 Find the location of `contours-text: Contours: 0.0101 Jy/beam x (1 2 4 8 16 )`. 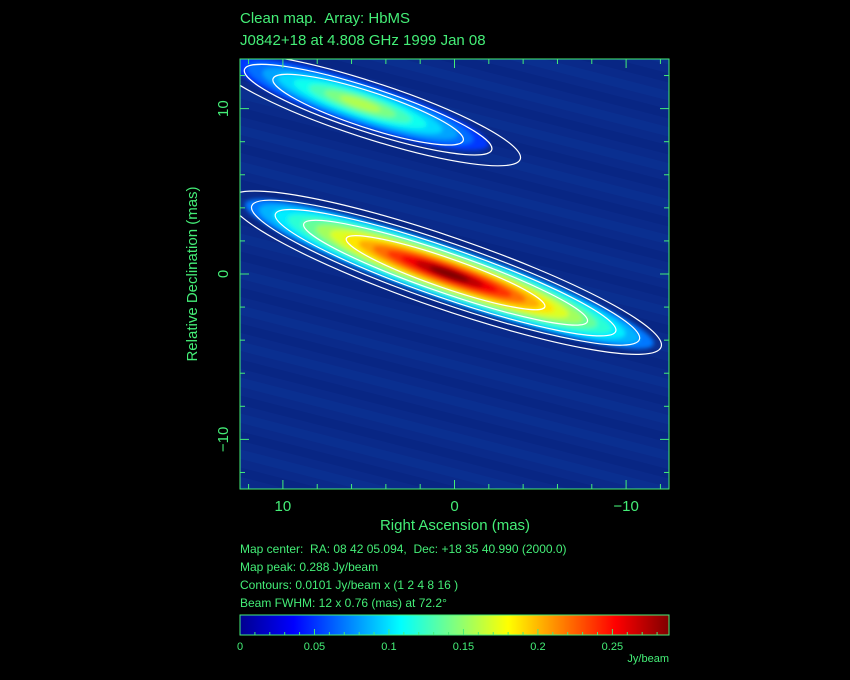

contours-text: Contours: 0.0101 Jy/beam x (1 2 4 8 16 ) is located at coordinates (349, 585).